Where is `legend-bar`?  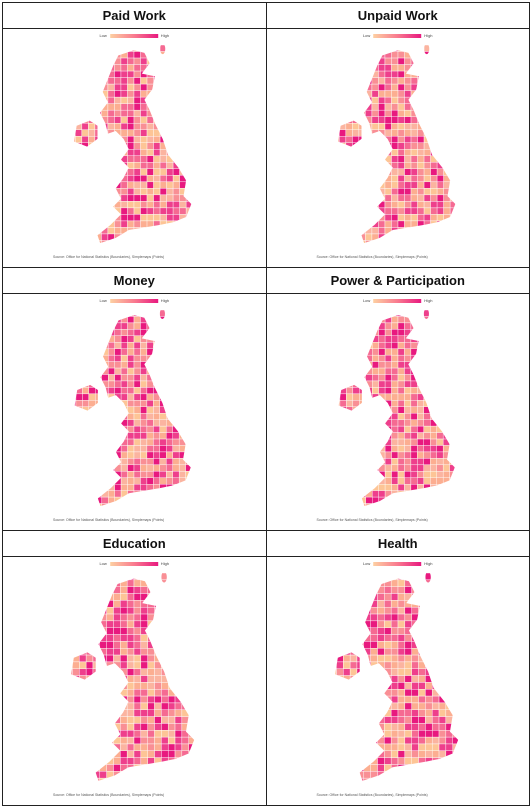 legend-bar is located at coordinates (133, 300).